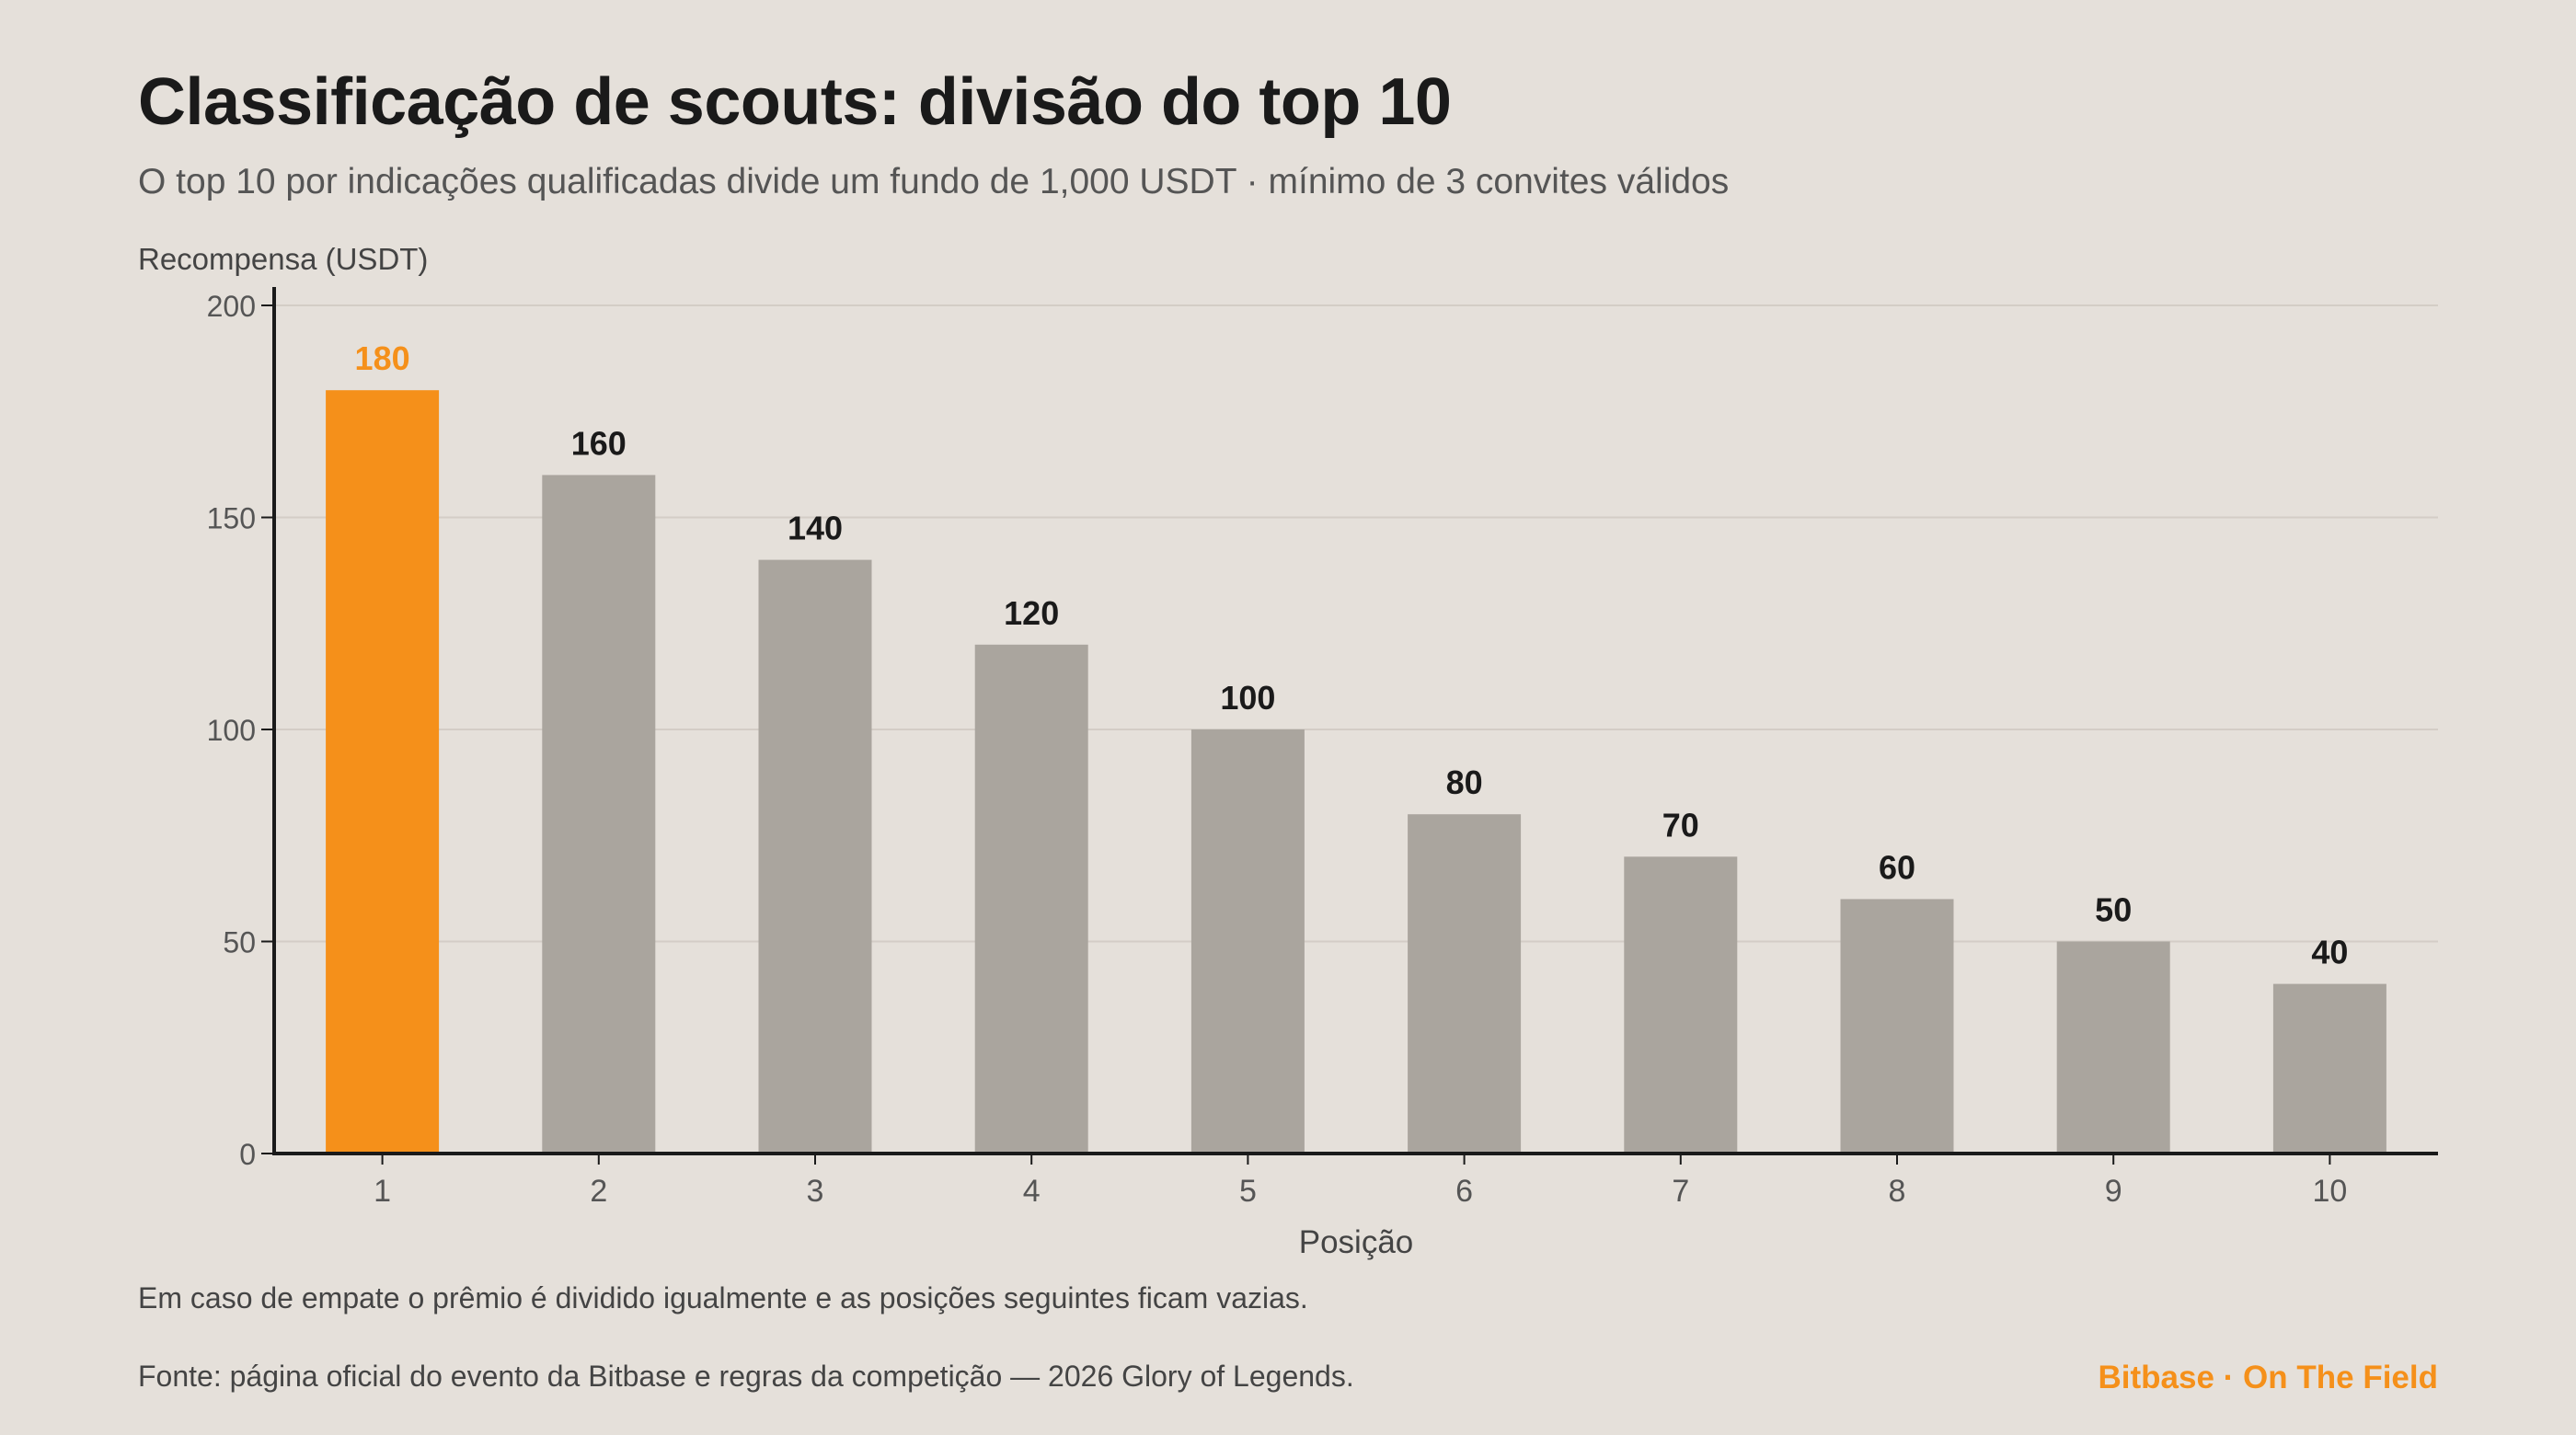 This screenshot has height=1435, width=2576. Describe the element at coordinates (1680, 1191) in the screenshot. I see `x-tick-label: 7` at that location.